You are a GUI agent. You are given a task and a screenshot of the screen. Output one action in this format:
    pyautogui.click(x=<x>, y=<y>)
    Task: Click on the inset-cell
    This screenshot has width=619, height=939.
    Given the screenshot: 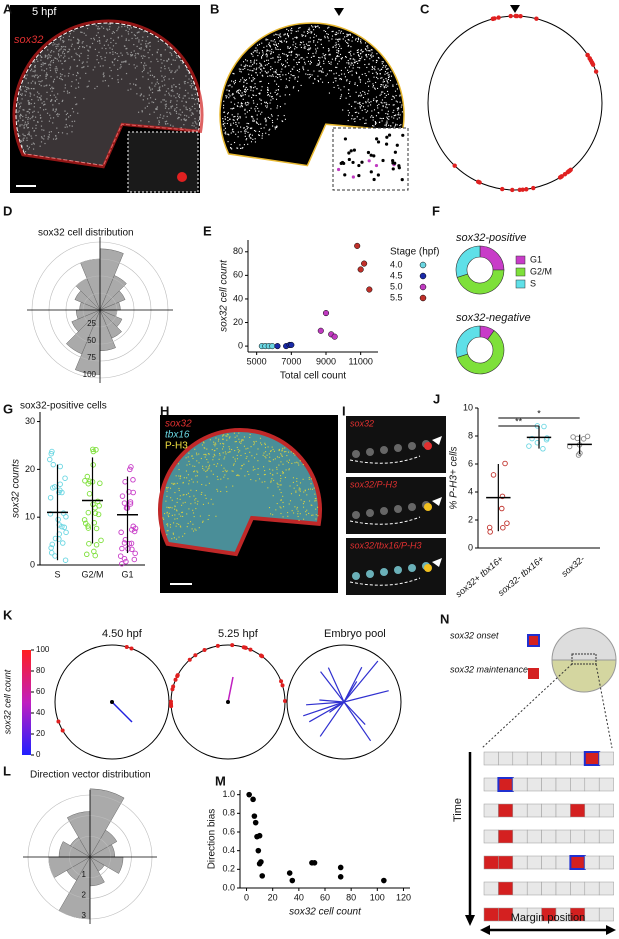 What is the action you would take?
    pyautogui.click(x=344, y=163)
    